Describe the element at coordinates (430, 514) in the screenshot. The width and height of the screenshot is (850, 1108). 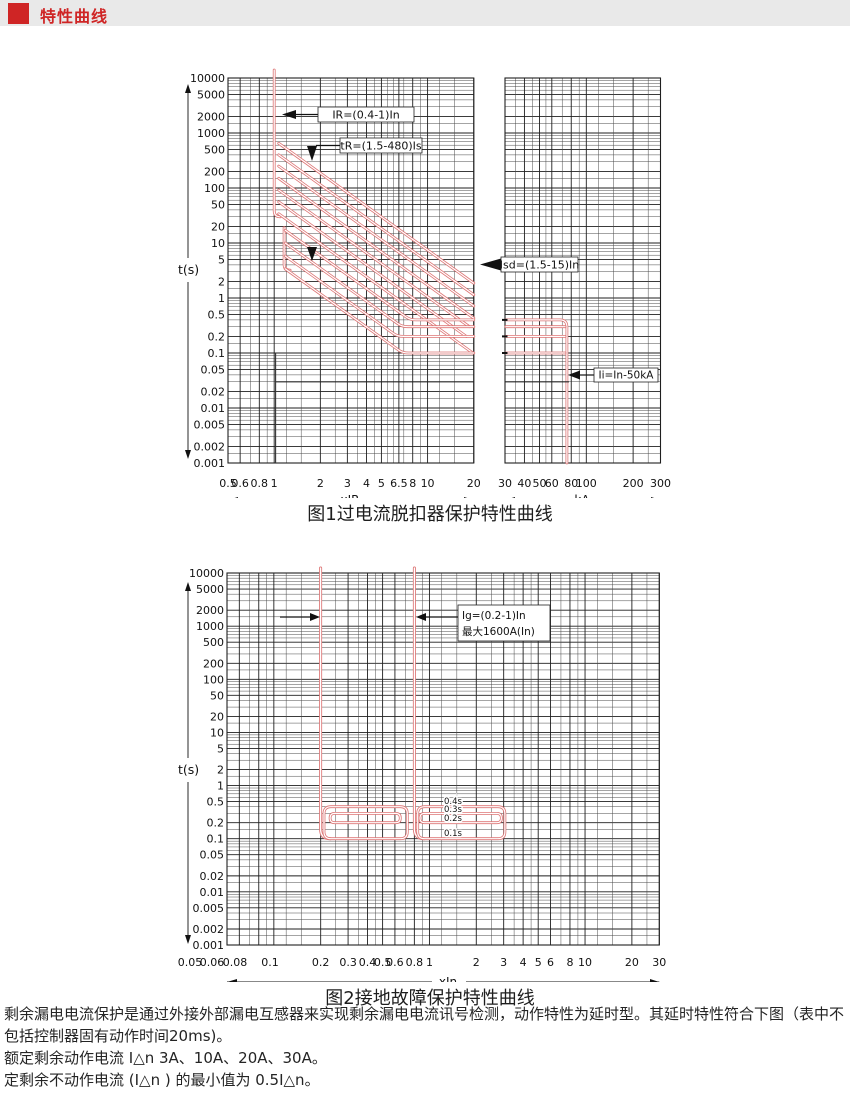
I see `figure1-caption: 图1过电流脱扣器保护特性曲线` at that location.